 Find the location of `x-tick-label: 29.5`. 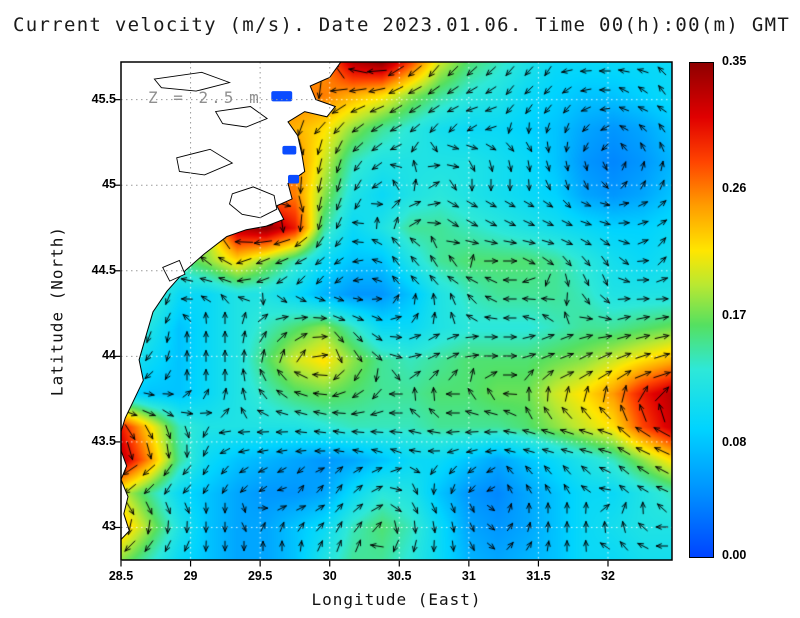

x-tick-label: 29.5 is located at coordinates (260, 576).